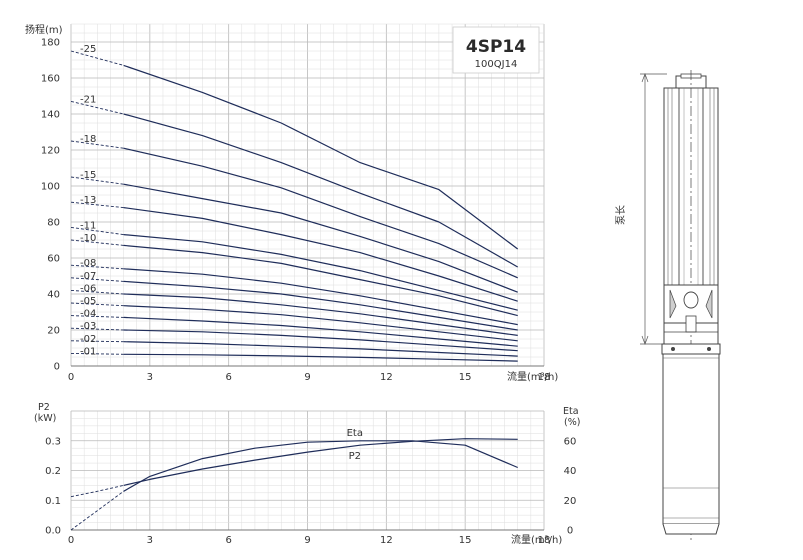 This screenshot has width=803, height=560. I want to click on stage-label: -03, so click(88, 326).